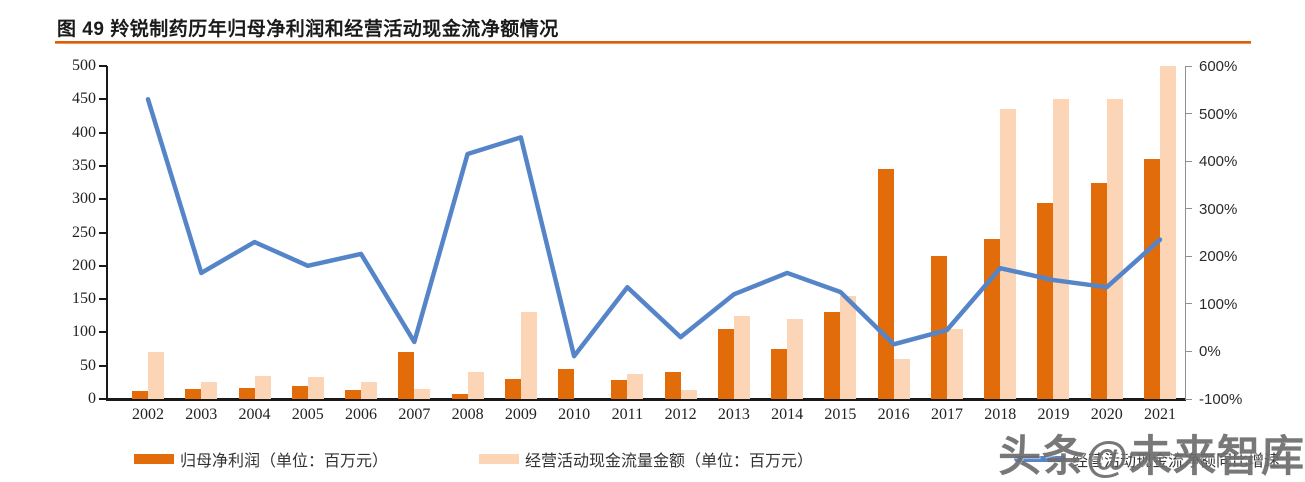 Image resolution: width=1305 pixels, height=482 pixels. I want to click on bar-cash-flow-2002, so click(156, 375).